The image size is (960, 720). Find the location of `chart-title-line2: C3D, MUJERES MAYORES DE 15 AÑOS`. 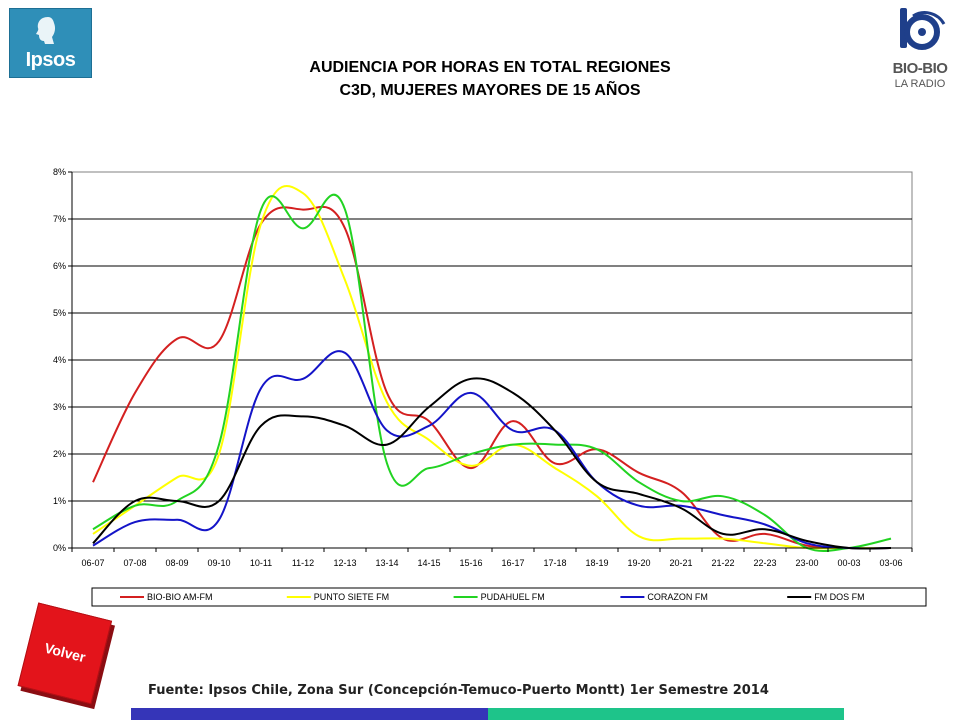

chart-title-line2: C3D, MUJERES MAYORES DE 15 AÑOS is located at coordinates (490, 90).